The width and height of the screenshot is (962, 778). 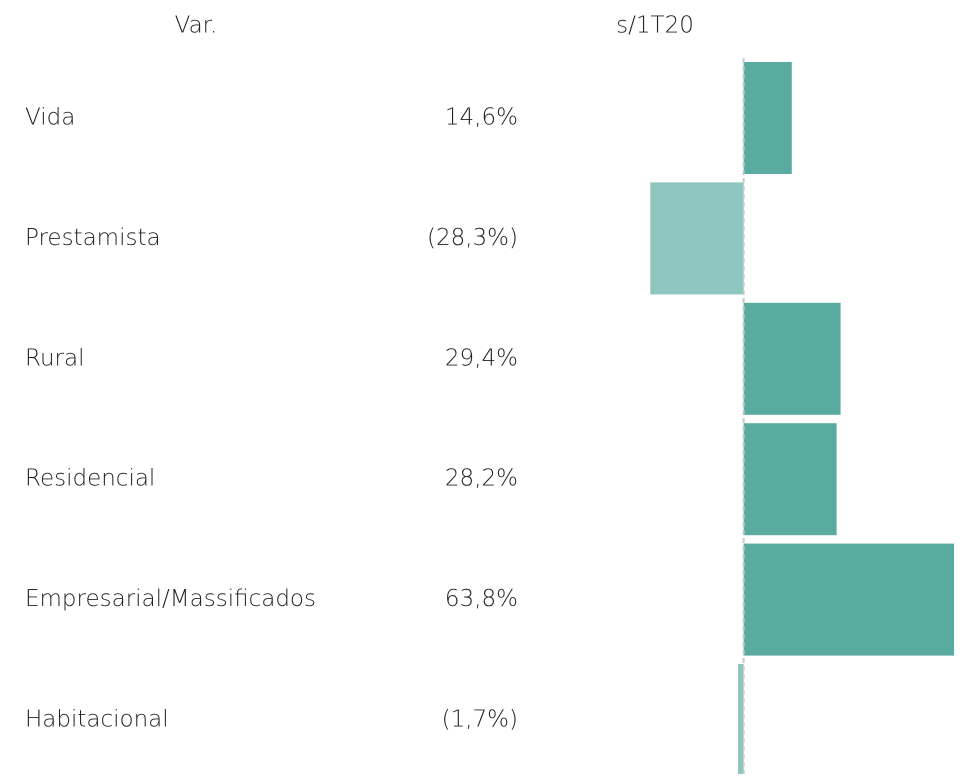 What do you see at coordinates (481, 118) in the screenshot?
I see `value-label: 14,6%` at bounding box center [481, 118].